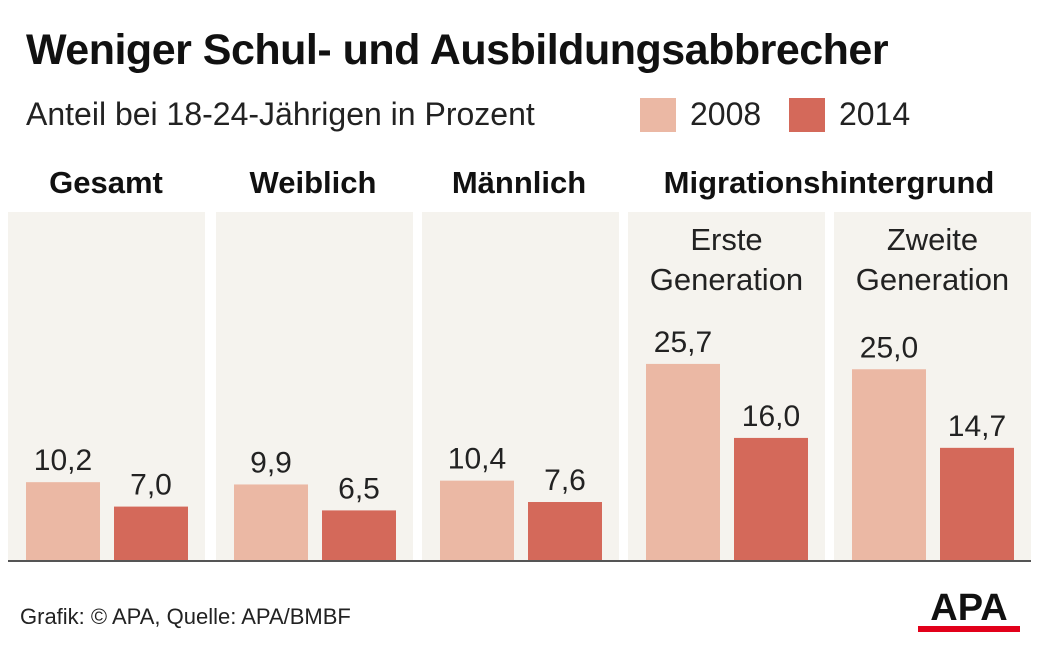 Image resolution: width=1039 pixels, height=650 pixels. What do you see at coordinates (771, 416) in the screenshot?
I see `data-label-2014: 16,0` at bounding box center [771, 416].